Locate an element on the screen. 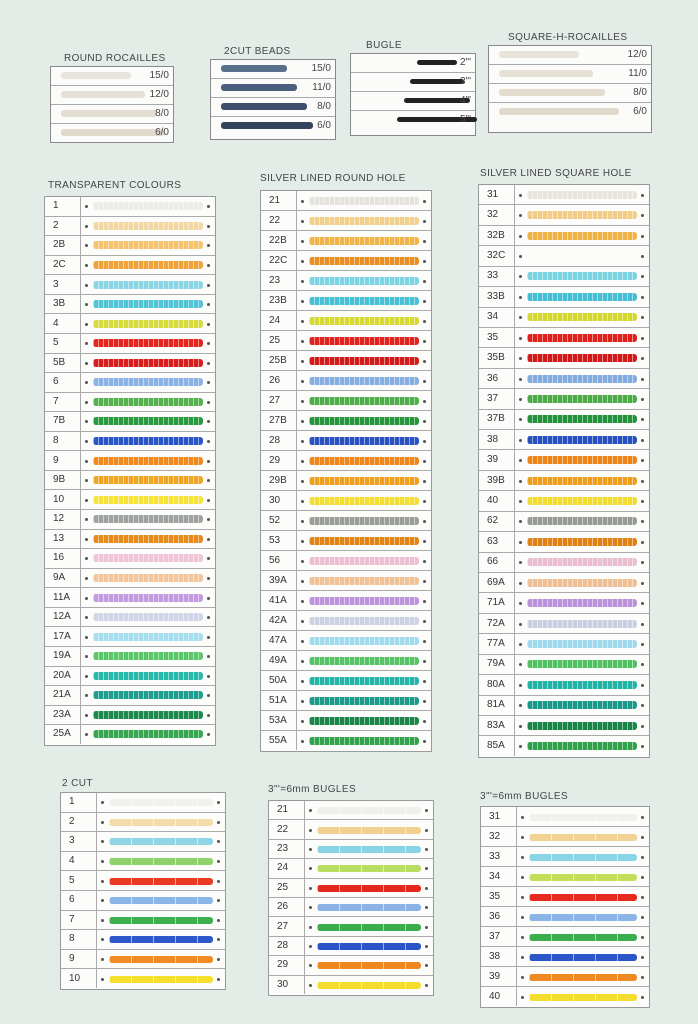  table-row: 7 is located at coordinates (130, 402).